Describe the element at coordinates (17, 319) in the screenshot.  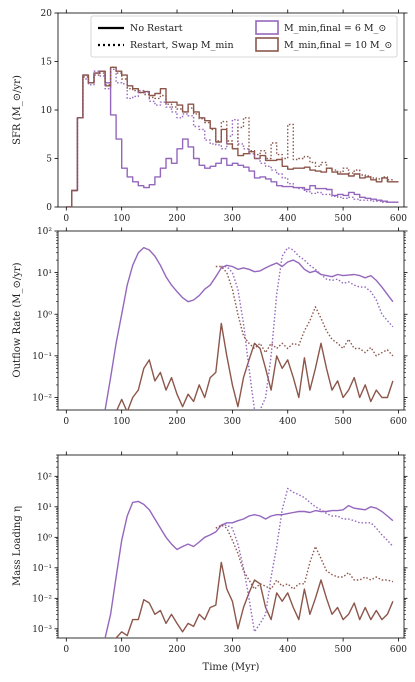
I see `outflow-y-axis-label: Outflow Rate (M_⊙/yr)` at that location.